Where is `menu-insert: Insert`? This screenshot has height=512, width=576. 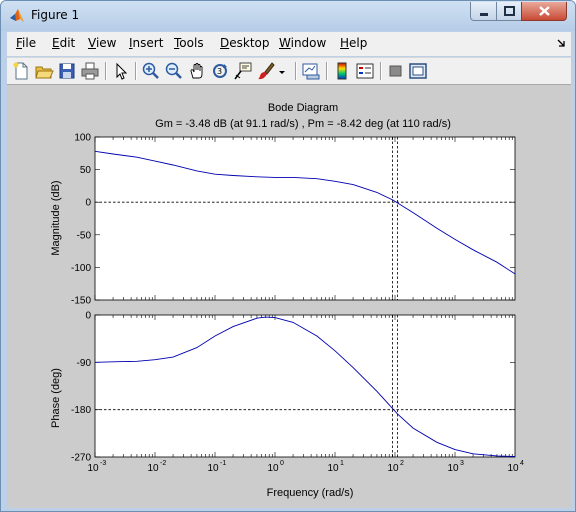 menu-insert: Insert is located at coordinates (146, 43).